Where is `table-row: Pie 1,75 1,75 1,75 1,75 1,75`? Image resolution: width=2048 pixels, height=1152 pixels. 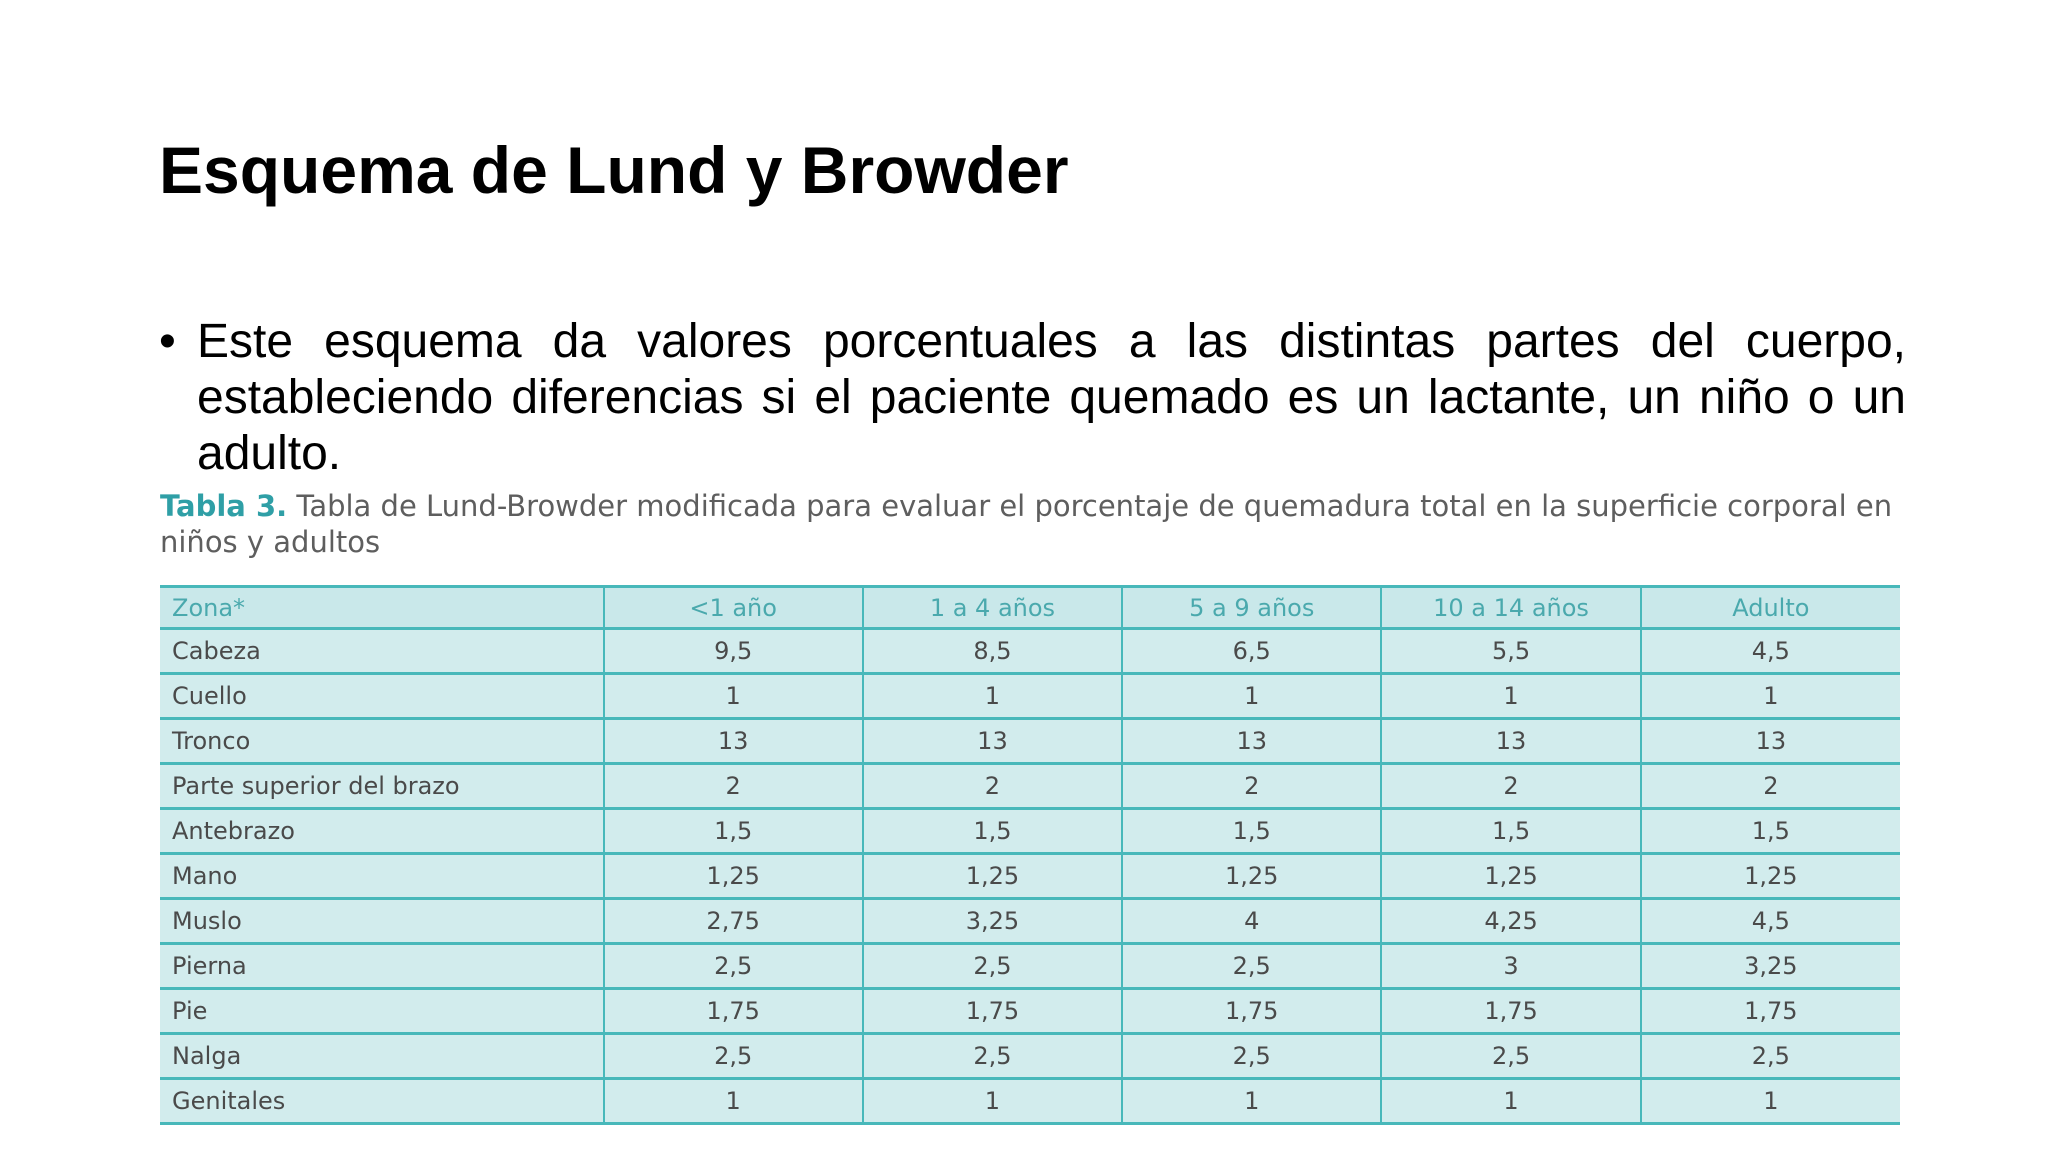 table-row: Pie 1,75 1,75 1,75 1,75 1,75 is located at coordinates (1030, 1011).